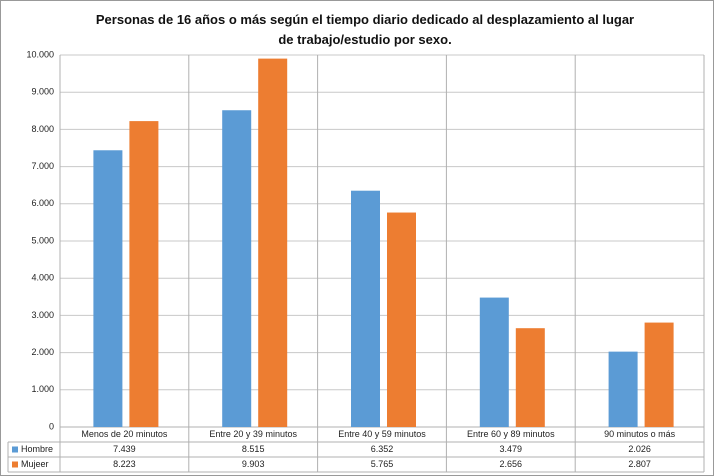 This screenshot has height=476, width=714. I want to click on table-value: 2.656, so click(511, 464).